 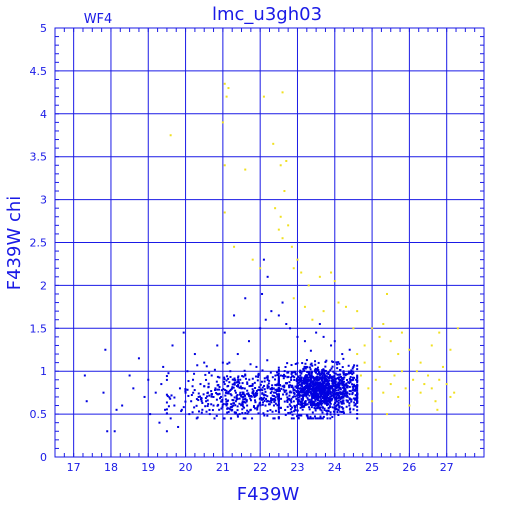 What do you see at coordinates (39, 157) in the screenshot?
I see `y-tick-label: 3.5` at bounding box center [39, 157].